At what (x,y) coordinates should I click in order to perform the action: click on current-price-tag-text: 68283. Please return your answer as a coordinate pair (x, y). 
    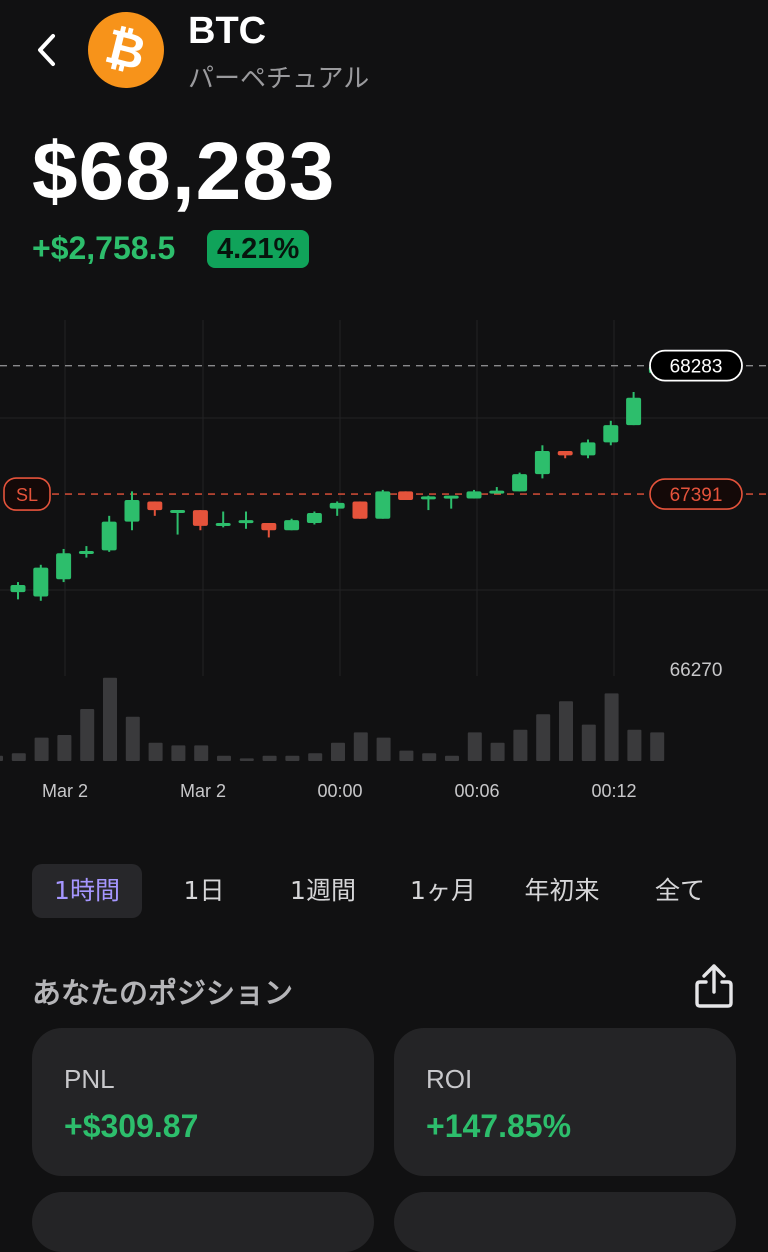
    Looking at the image, I should click on (696, 367).